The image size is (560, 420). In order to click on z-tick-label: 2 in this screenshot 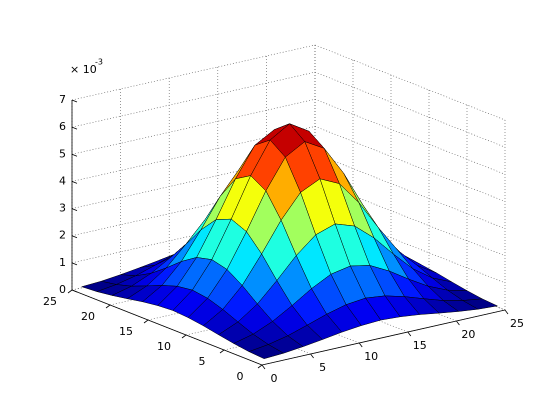, I will do `click(62, 235)`.